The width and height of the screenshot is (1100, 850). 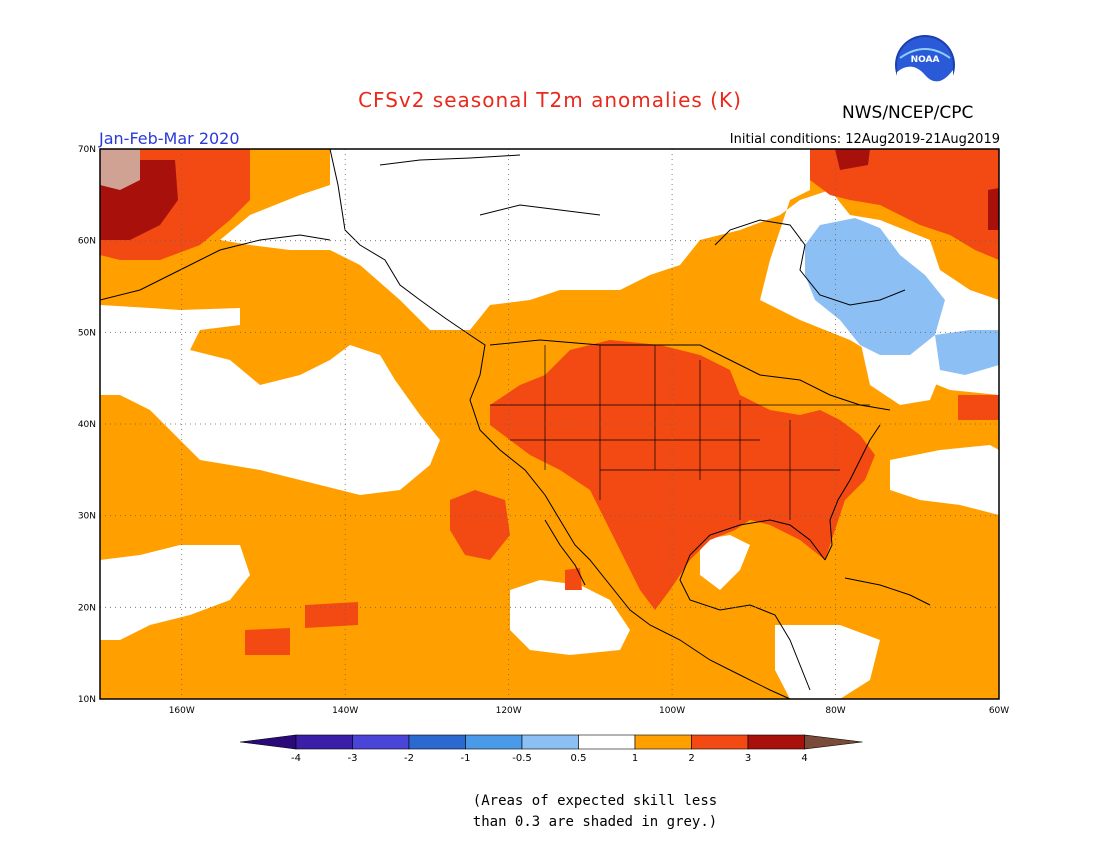 I want to click on lon-label: 100W, so click(x=672, y=711).